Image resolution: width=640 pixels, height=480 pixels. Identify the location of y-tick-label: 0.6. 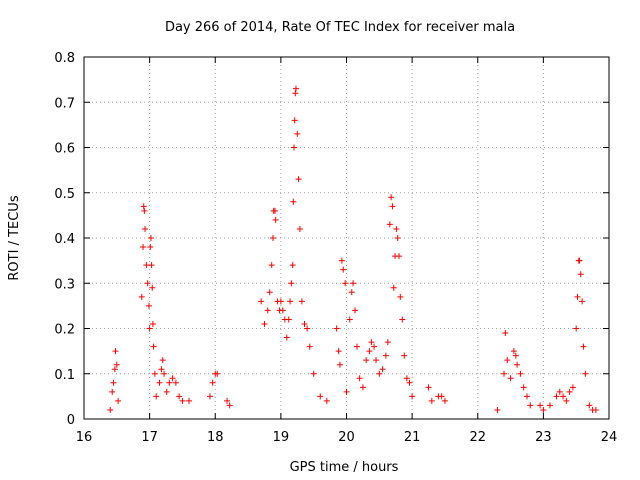
(64, 149).